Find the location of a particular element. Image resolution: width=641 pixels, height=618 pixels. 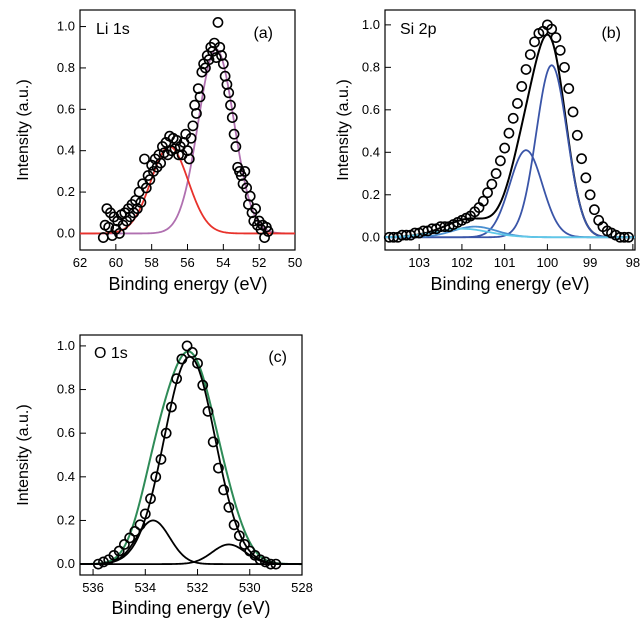

panel-tag-a: (a) is located at coordinates (263, 33).